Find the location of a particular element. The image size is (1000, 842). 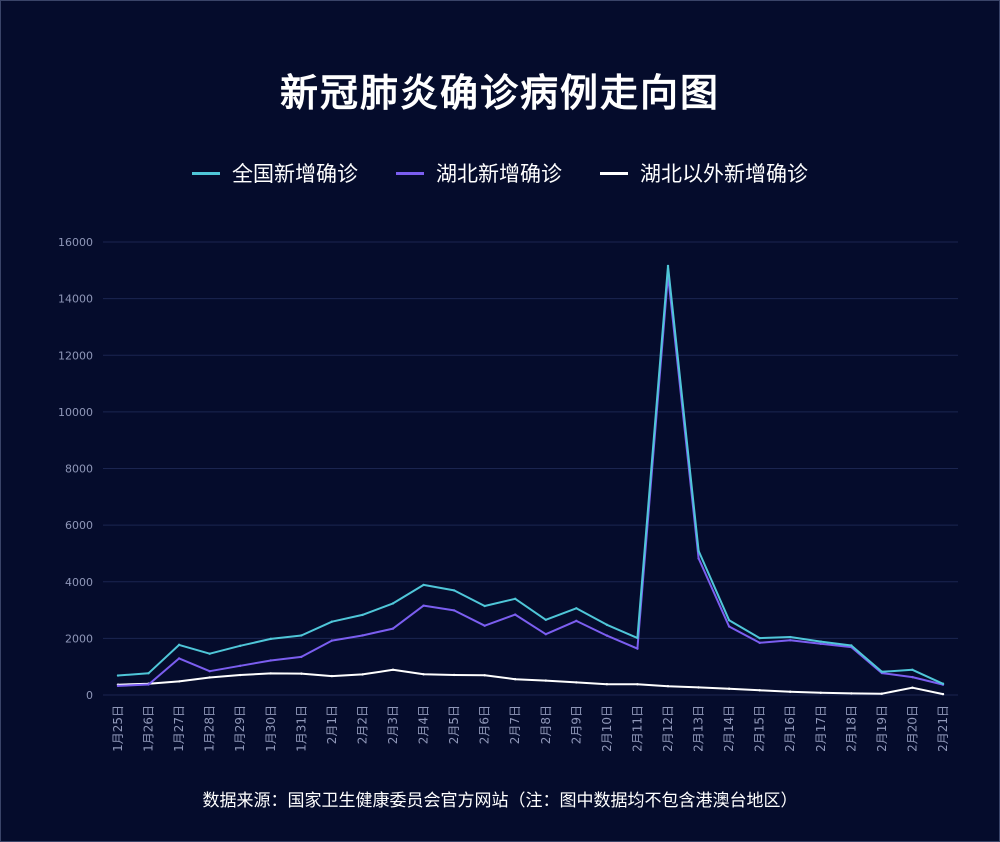

legend-label-national: 全国新增确诊 is located at coordinates (295, 174).